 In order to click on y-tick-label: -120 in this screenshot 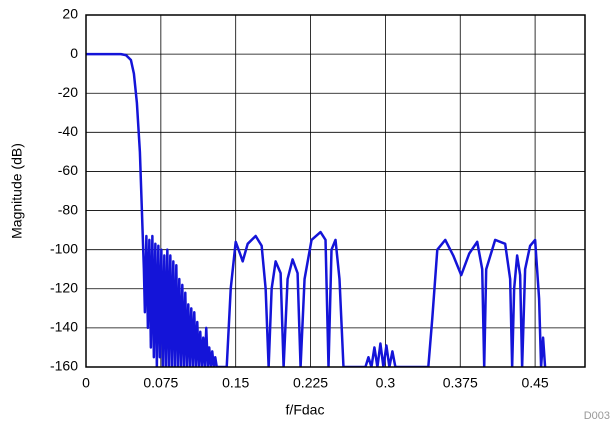, I will do `click(64, 287)`.